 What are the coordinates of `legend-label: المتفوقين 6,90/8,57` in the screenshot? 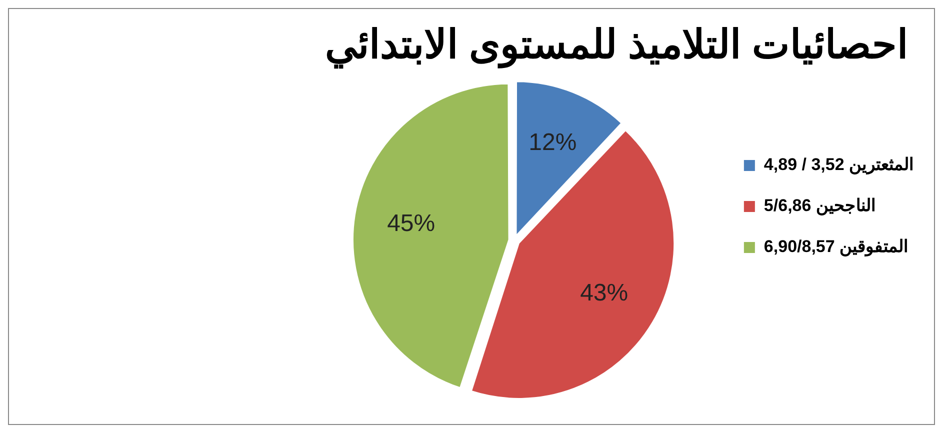 It's located at (836, 247).